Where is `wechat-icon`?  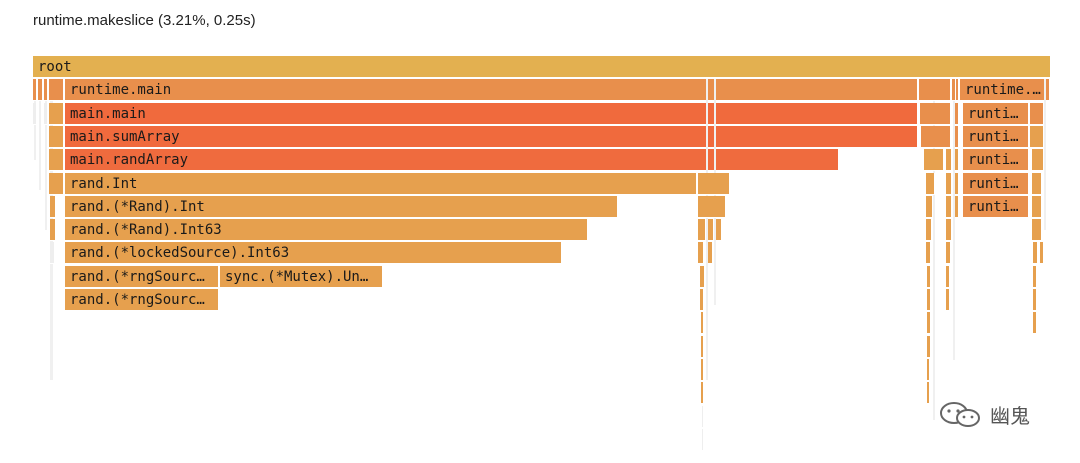 wechat-icon is located at coordinates (960, 414).